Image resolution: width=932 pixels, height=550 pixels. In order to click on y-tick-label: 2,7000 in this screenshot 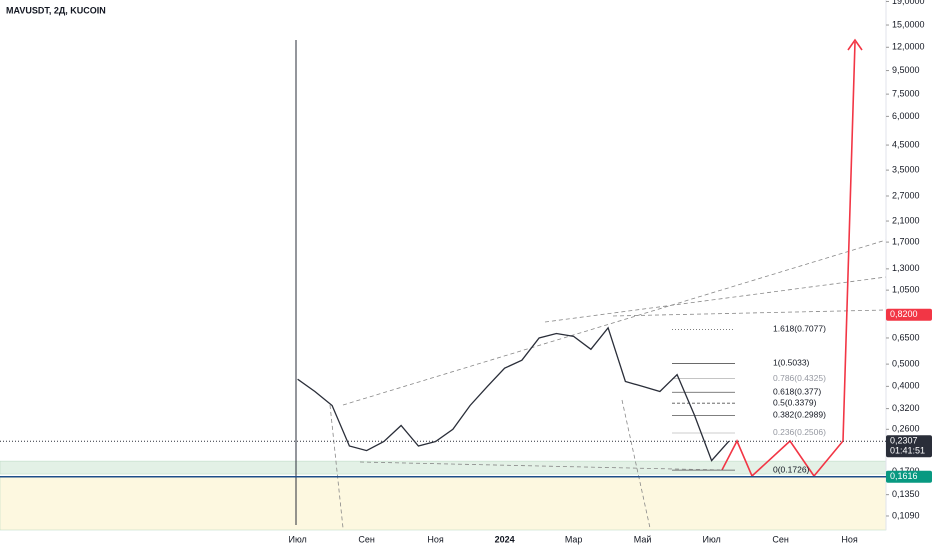, I will do `click(906, 195)`.